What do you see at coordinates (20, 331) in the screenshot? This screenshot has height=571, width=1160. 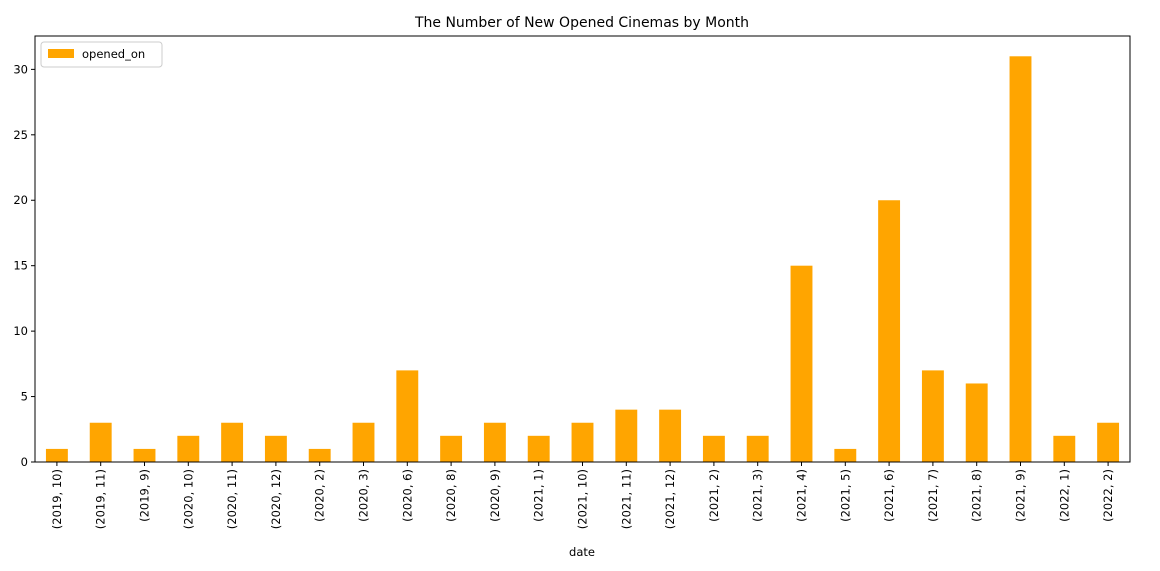 I see `y-tick-label-2: 10` at bounding box center [20, 331].